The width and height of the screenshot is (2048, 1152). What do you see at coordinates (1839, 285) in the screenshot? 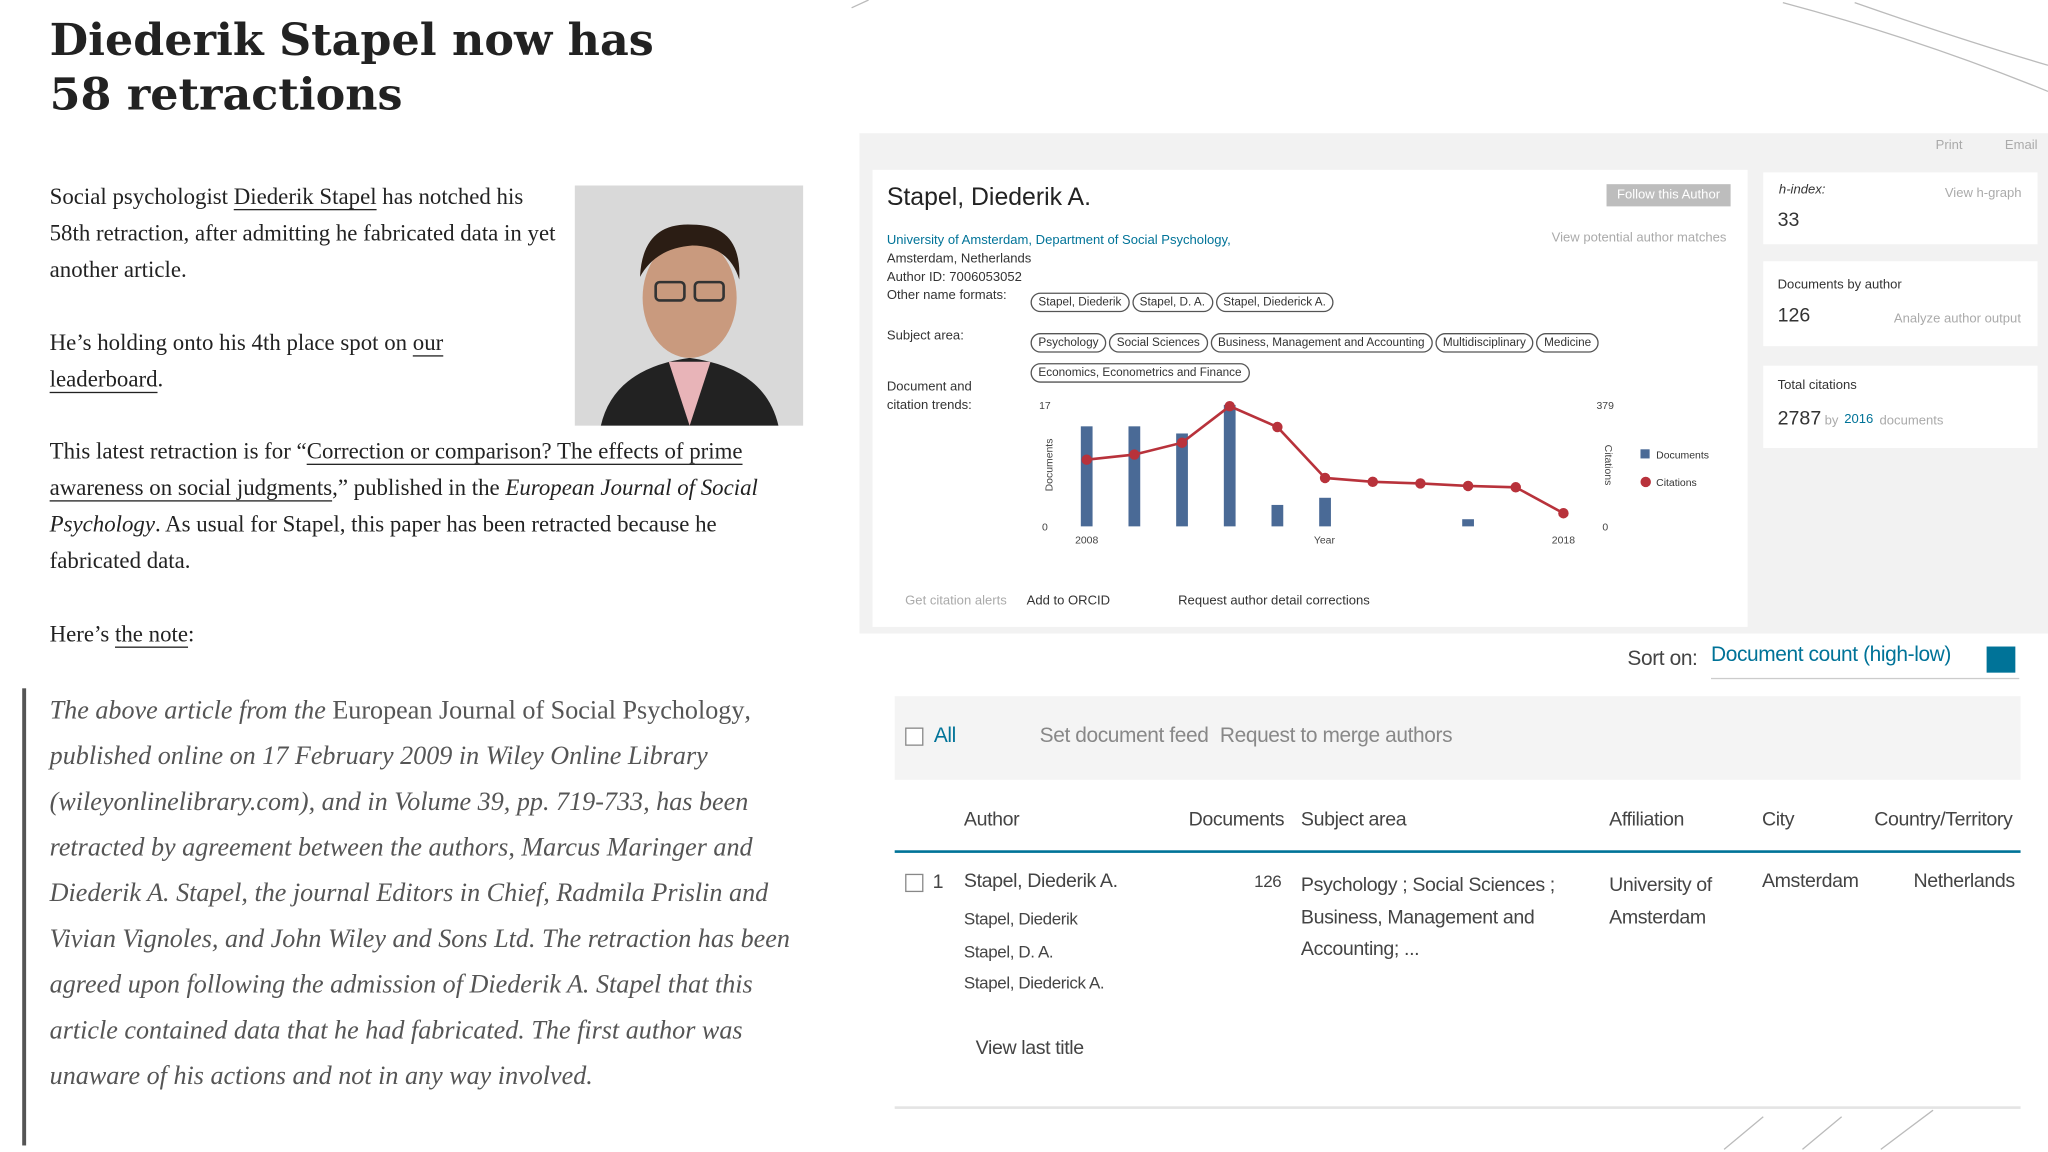
I see `label: Documents by author` at bounding box center [1839, 285].